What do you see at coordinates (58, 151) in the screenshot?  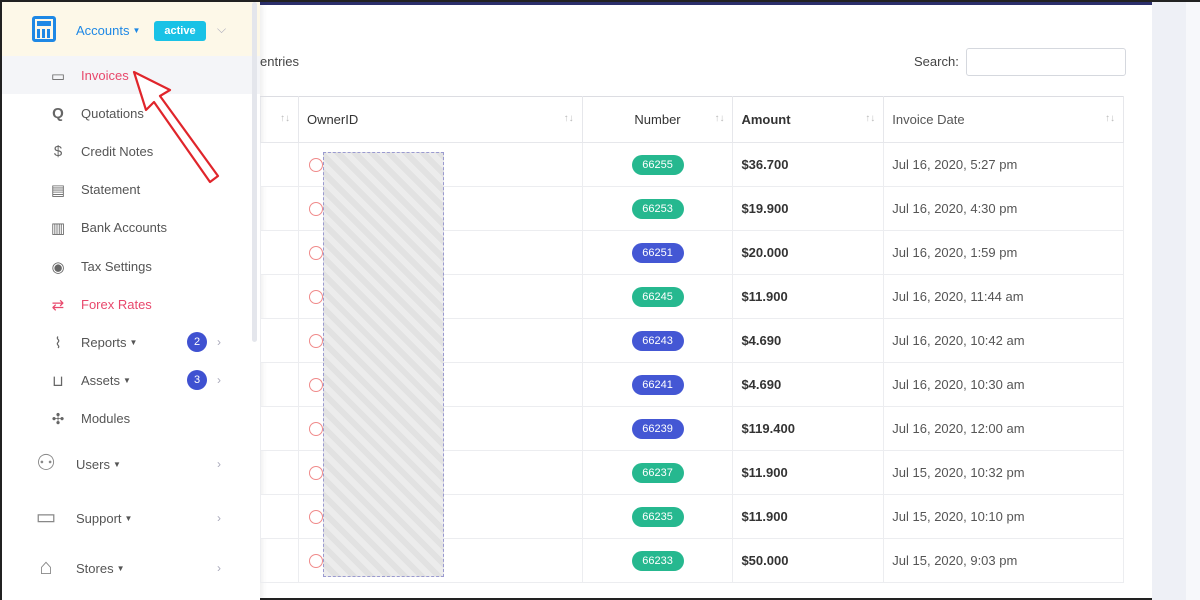 I see `credit-note-icon: $` at bounding box center [58, 151].